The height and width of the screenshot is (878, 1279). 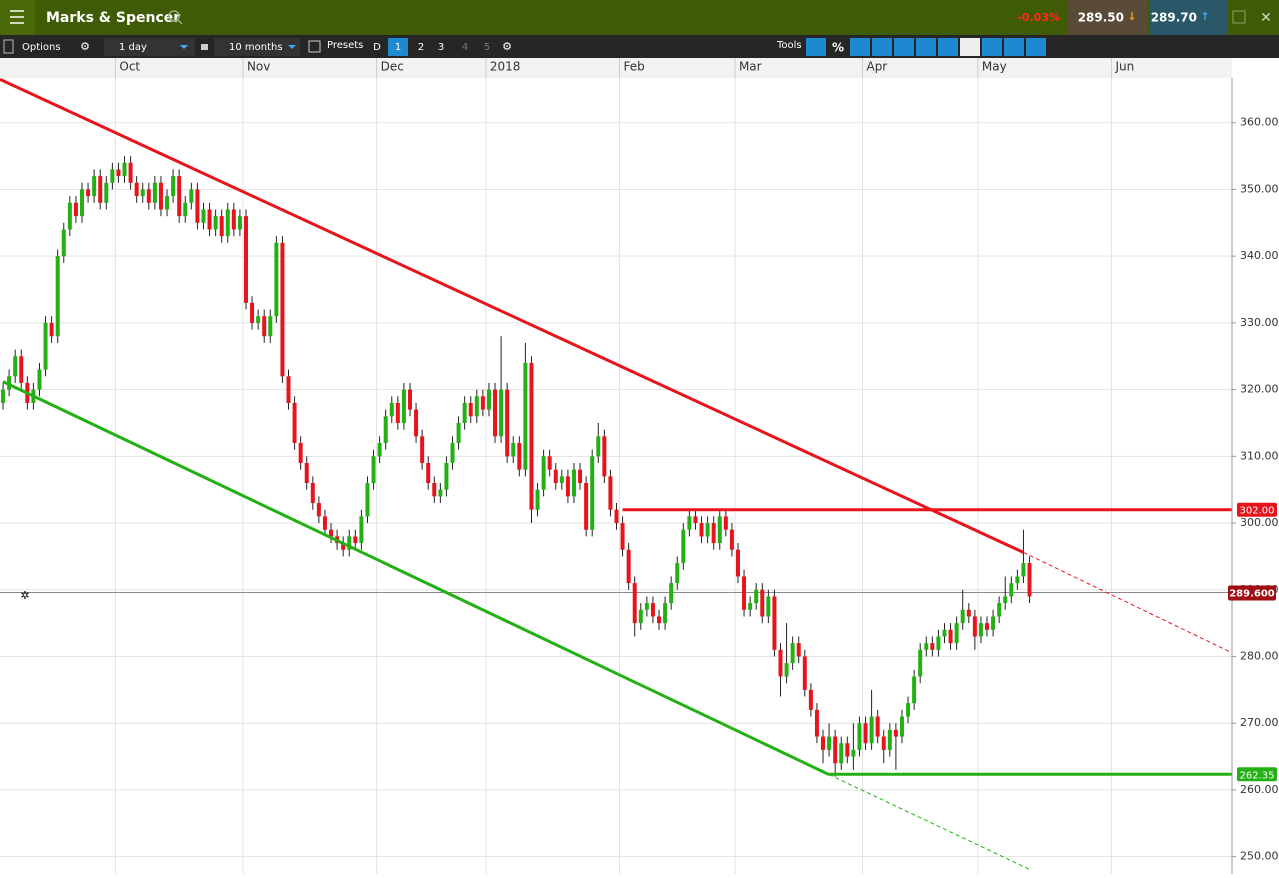 What do you see at coordinates (1255, 476) in the screenshot?
I see `y-axis` at bounding box center [1255, 476].